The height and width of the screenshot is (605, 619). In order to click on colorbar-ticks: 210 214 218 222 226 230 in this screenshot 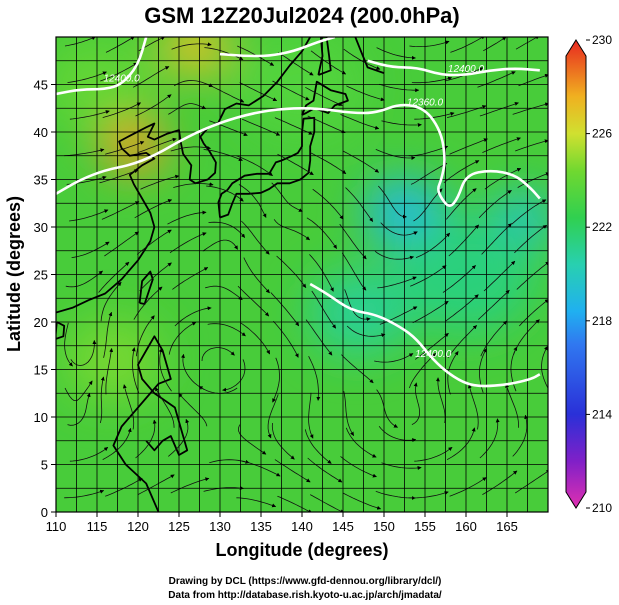, I will do `click(599, 274)`.